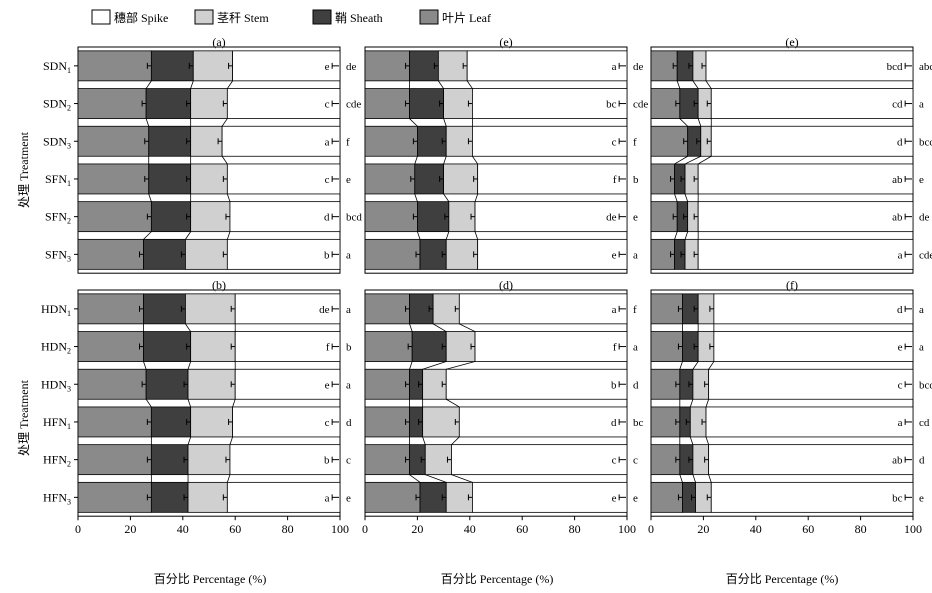 This screenshot has height=593, width=932. Describe the element at coordinates (897, 105) in the screenshot. I see `spike-letter: cd` at that location.